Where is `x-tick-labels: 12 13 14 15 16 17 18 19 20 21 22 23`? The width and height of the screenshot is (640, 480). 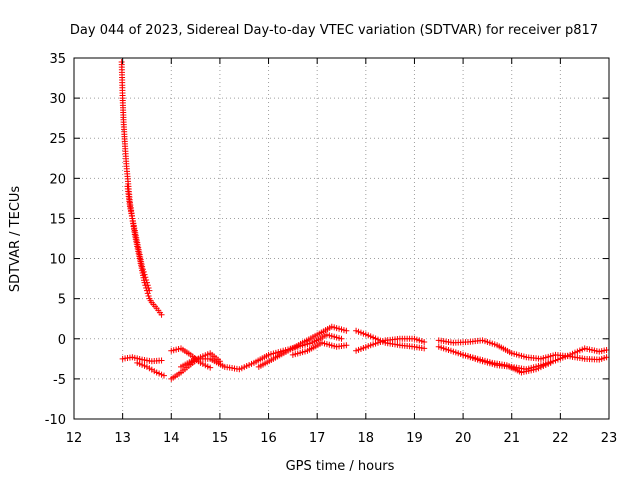
x-tick-labels: 12 13 14 15 16 17 18 19 20 21 22 23 is located at coordinates (342, 438).